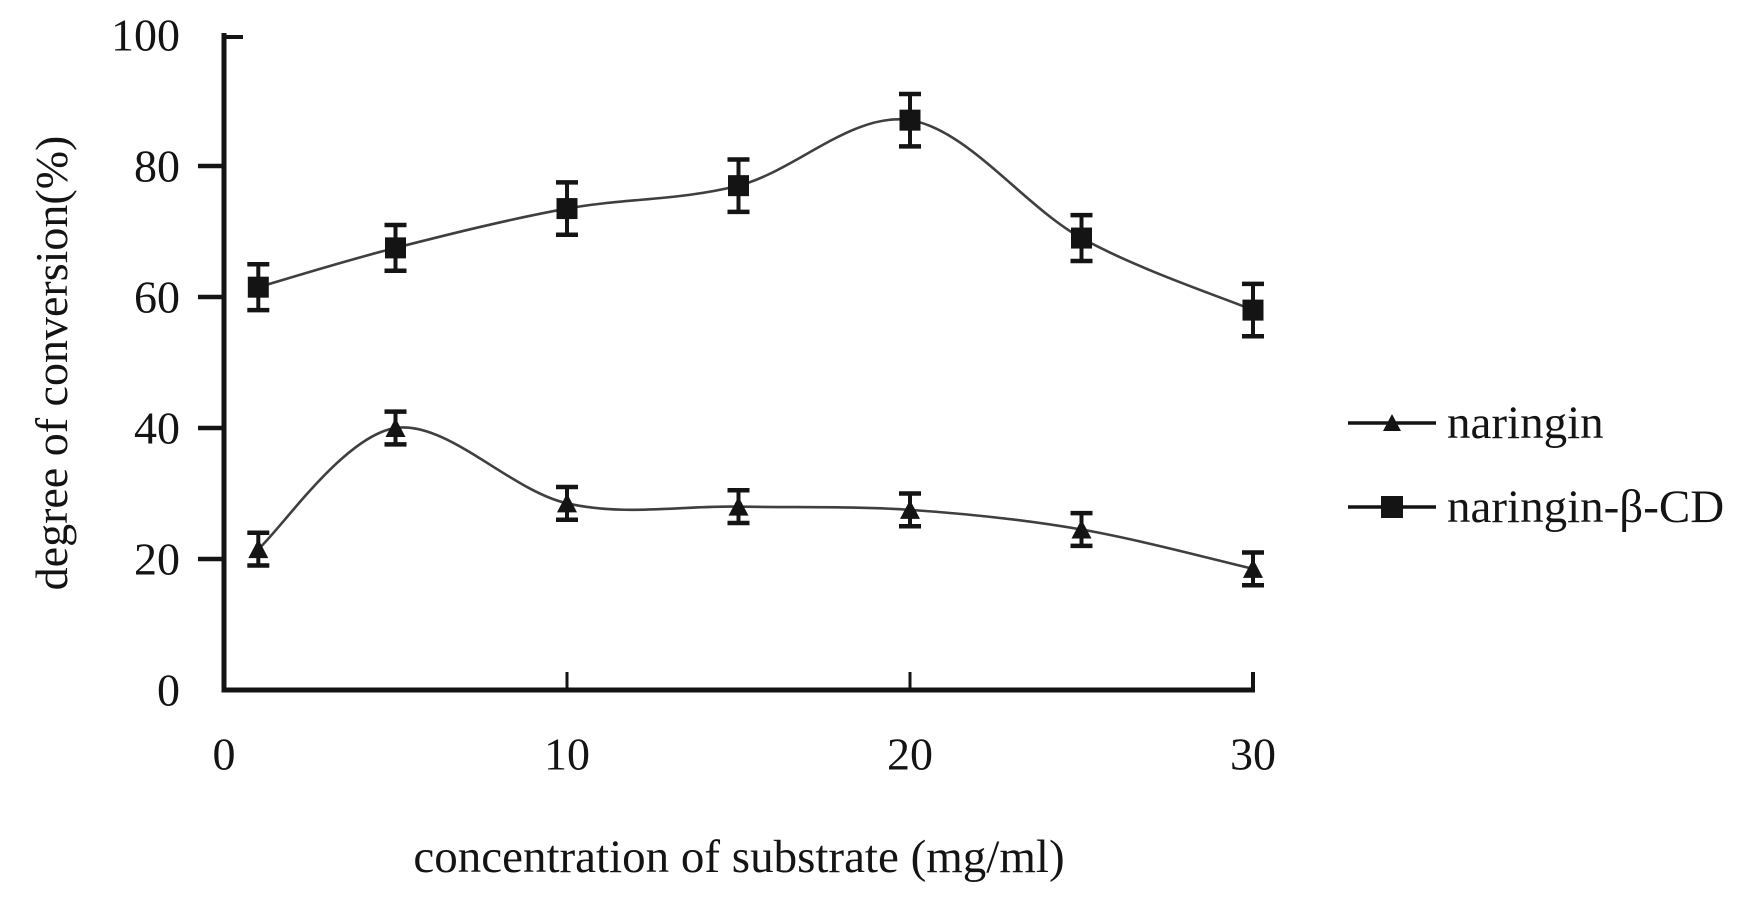 The image size is (1760, 909). What do you see at coordinates (157, 428) in the screenshot?
I see `y-tick-label: 40` at bounding box center [157, 428].